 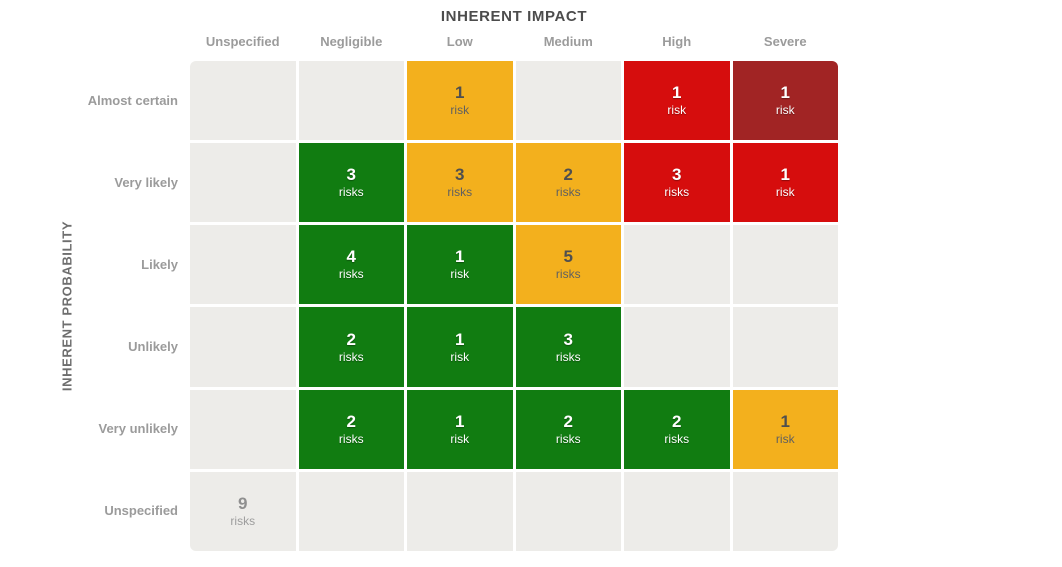 I want to click on column-header-0: Unspecified, so click(x=242, y=41).